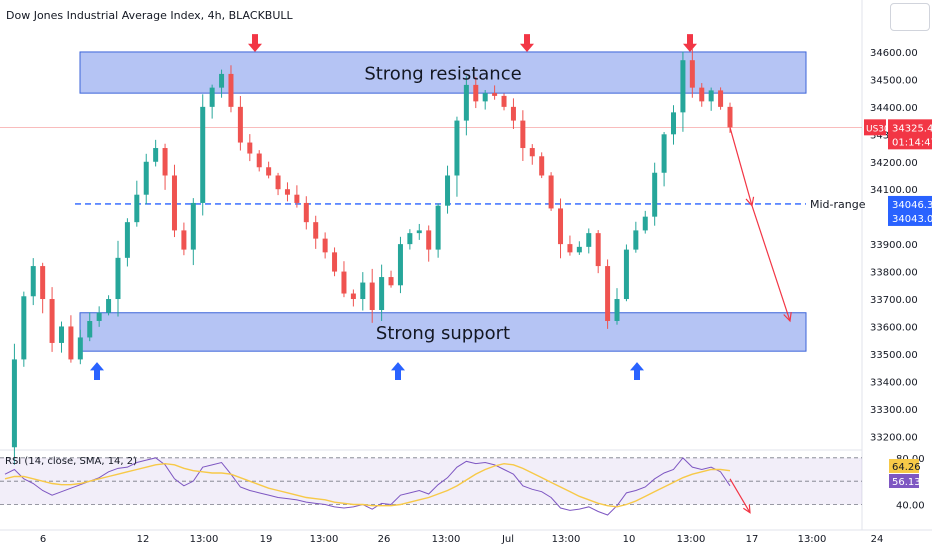  I want to click on mid-range-badge, so click(910, 210).